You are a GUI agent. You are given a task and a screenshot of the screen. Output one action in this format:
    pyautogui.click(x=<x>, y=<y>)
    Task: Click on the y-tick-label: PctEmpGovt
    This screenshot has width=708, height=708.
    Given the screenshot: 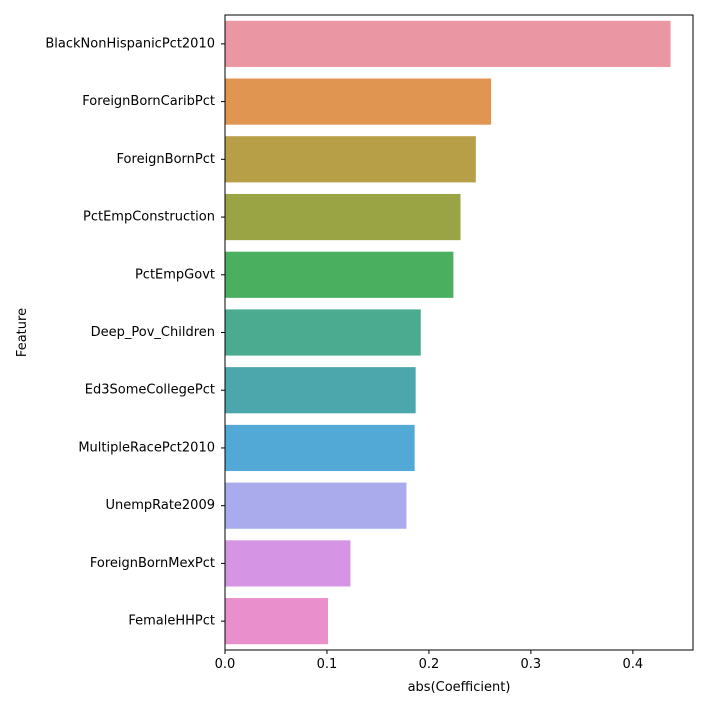 What is the action you would take?
    pyautogui.click(x=175, y=274)
    